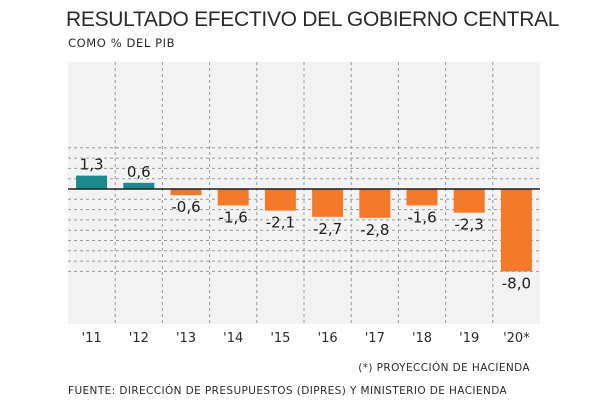  What do you see at coordinates (185, 207) in the screenshot?
I see `data-label: -0,6` at bounding box center [185, 207].